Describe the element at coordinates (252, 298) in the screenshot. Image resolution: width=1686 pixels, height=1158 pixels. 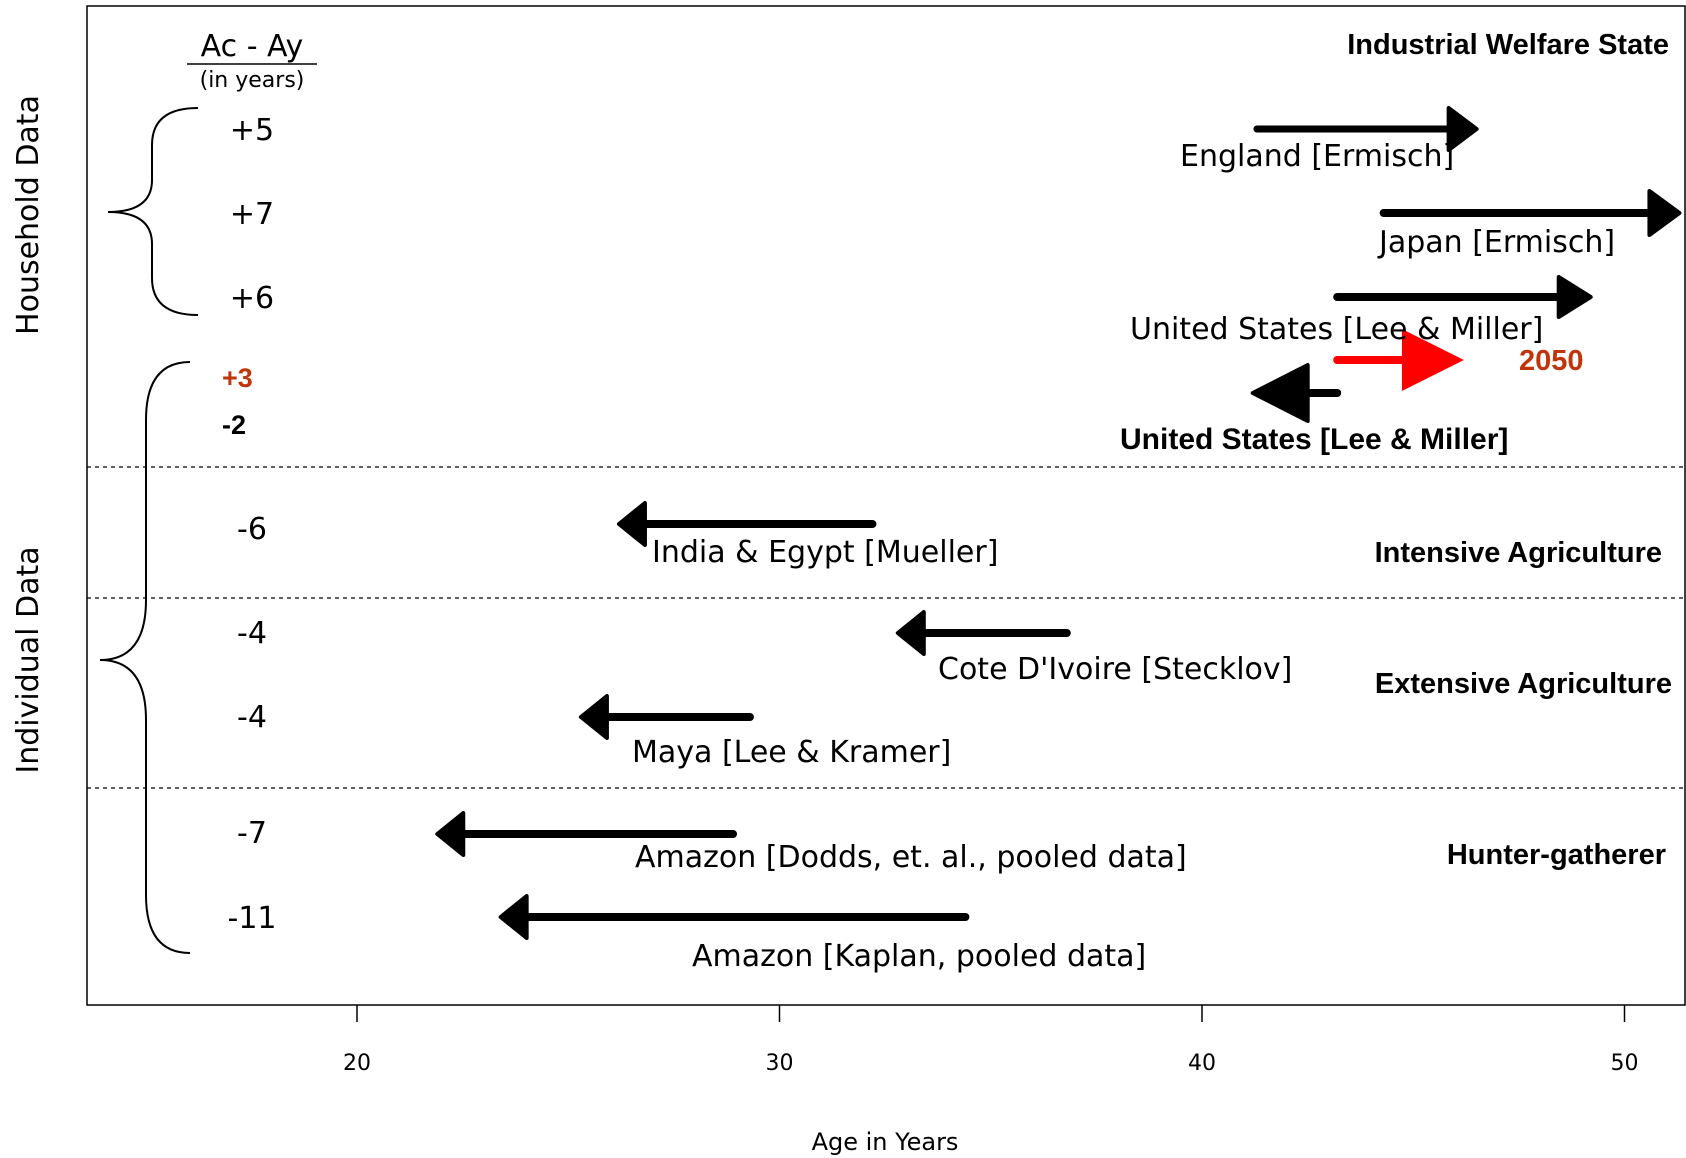
I see `delta-us-household: +6` at that location.